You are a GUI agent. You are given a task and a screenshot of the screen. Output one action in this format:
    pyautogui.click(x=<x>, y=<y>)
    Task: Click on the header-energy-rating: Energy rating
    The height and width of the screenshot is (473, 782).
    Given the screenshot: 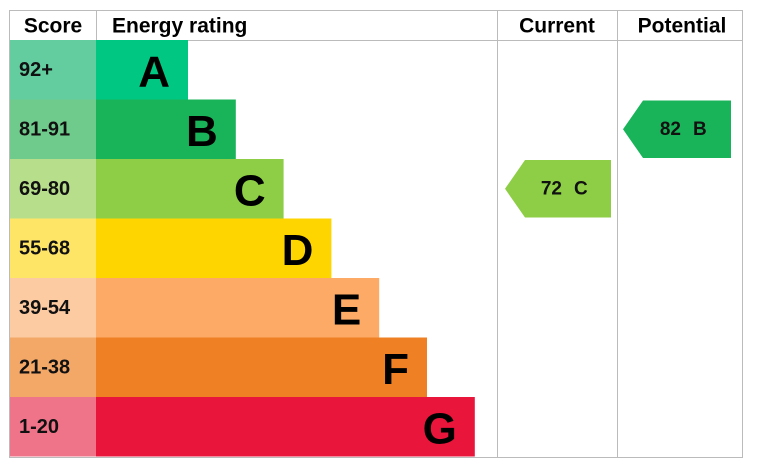 What is the action you would take?
    pyautogui.click(x=179, y=26)
    